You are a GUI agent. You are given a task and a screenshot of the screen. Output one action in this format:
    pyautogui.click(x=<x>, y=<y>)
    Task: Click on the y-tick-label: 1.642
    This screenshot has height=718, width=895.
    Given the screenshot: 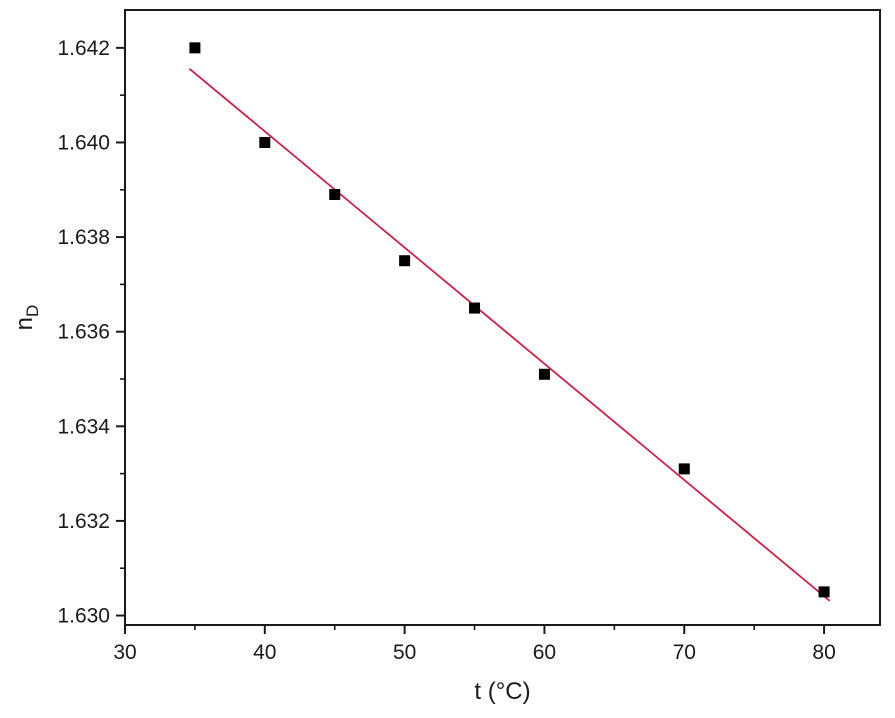 What is the action you would take?
    pyautogui.click(x=83, y=48)
    